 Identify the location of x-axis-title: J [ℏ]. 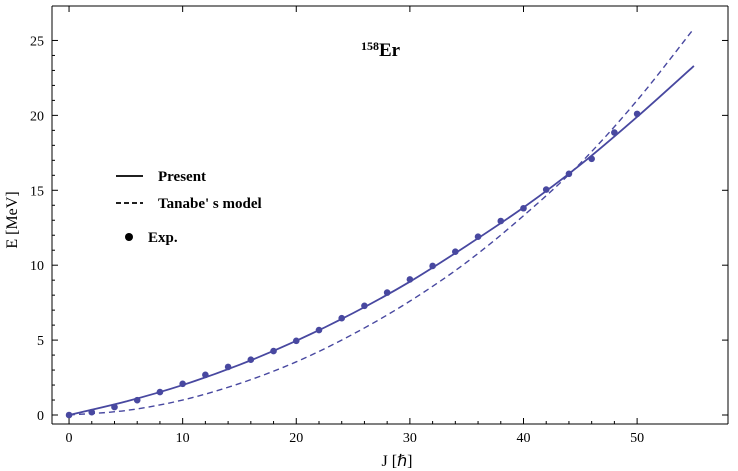
(396, 461).